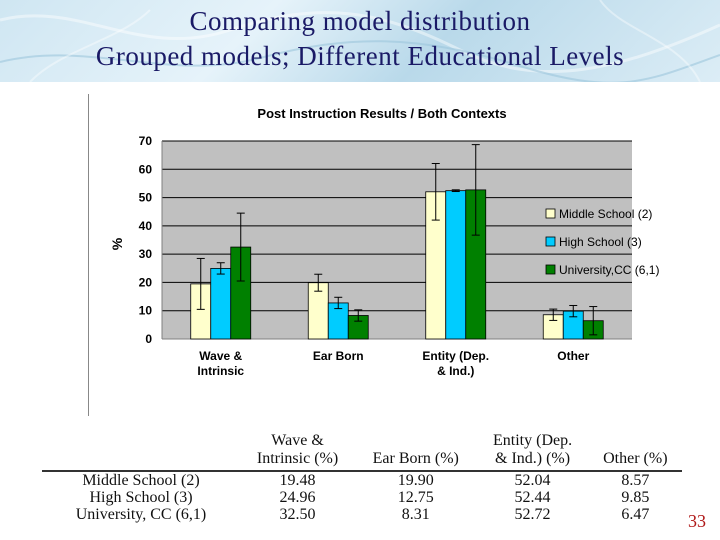  What do you see at coordinates (455, 363) in the screenshot?
I see `x-tick-label: Entity (Dep. & Ind.)` at bounding box center [455, 363].